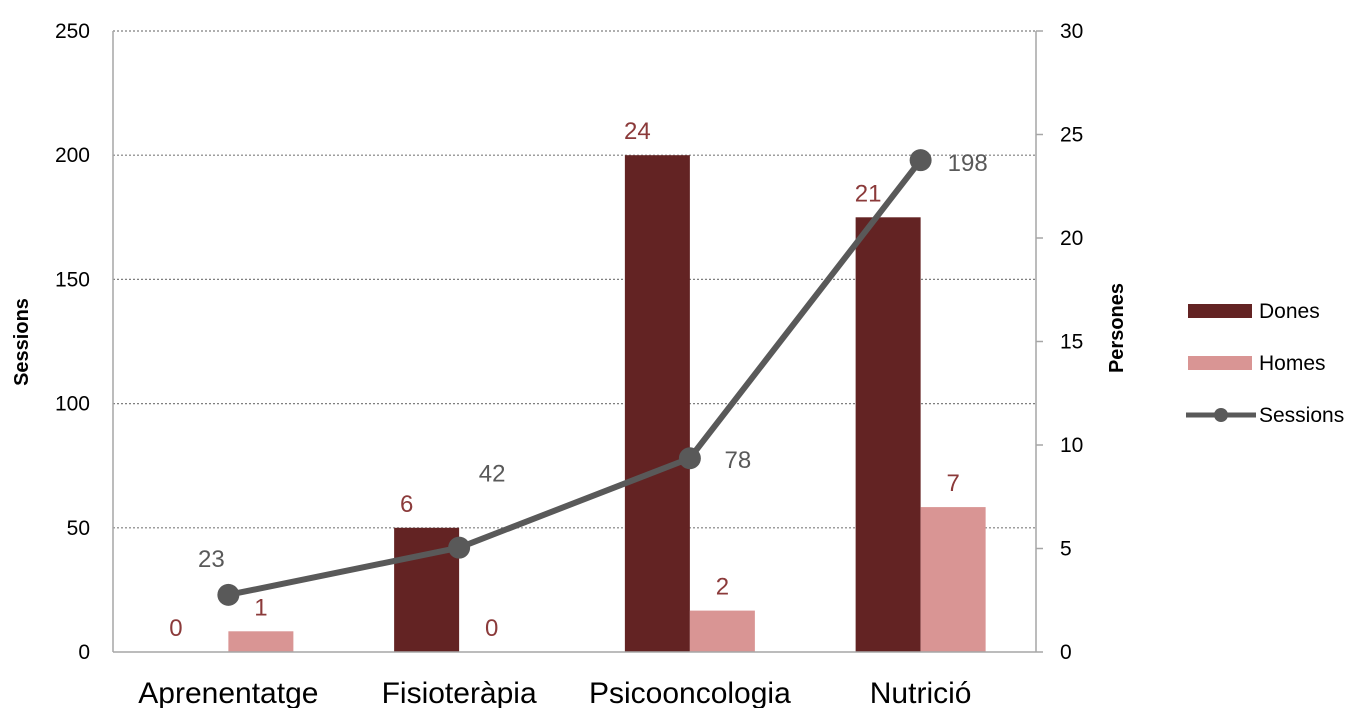 This screenshot has height=708, width=1351. What do you see at coordinates (1071, 31) in the screenshot?
I see `y-right-tick-label: 30` at bounding box center [1071, 31].